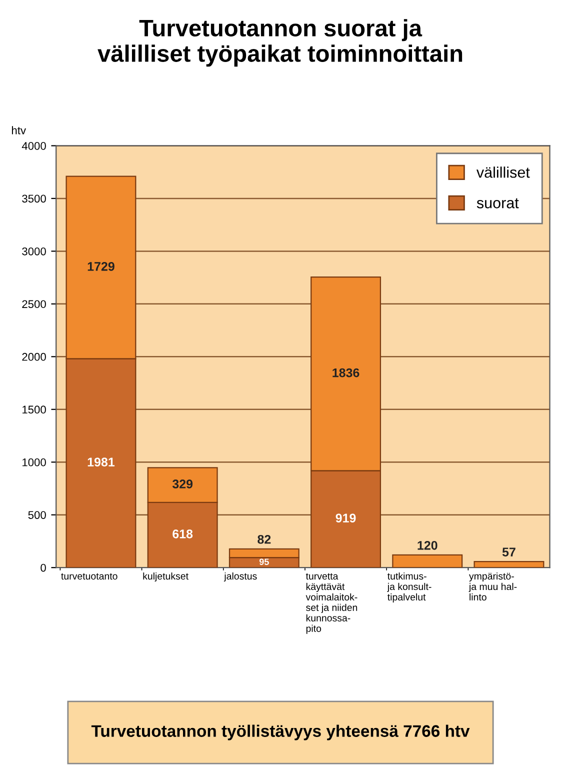 The image size is (561, 767). Describe the element at coordinates (509, 552) in the screenshot. I see `data-label: 57` at that location.